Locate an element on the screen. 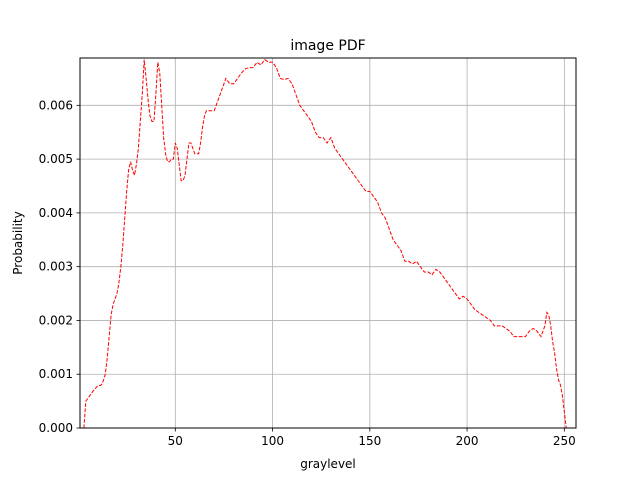 This screenshot has width=640, height=480. y-axis-label: Probability is located at coordinates (18, 242).